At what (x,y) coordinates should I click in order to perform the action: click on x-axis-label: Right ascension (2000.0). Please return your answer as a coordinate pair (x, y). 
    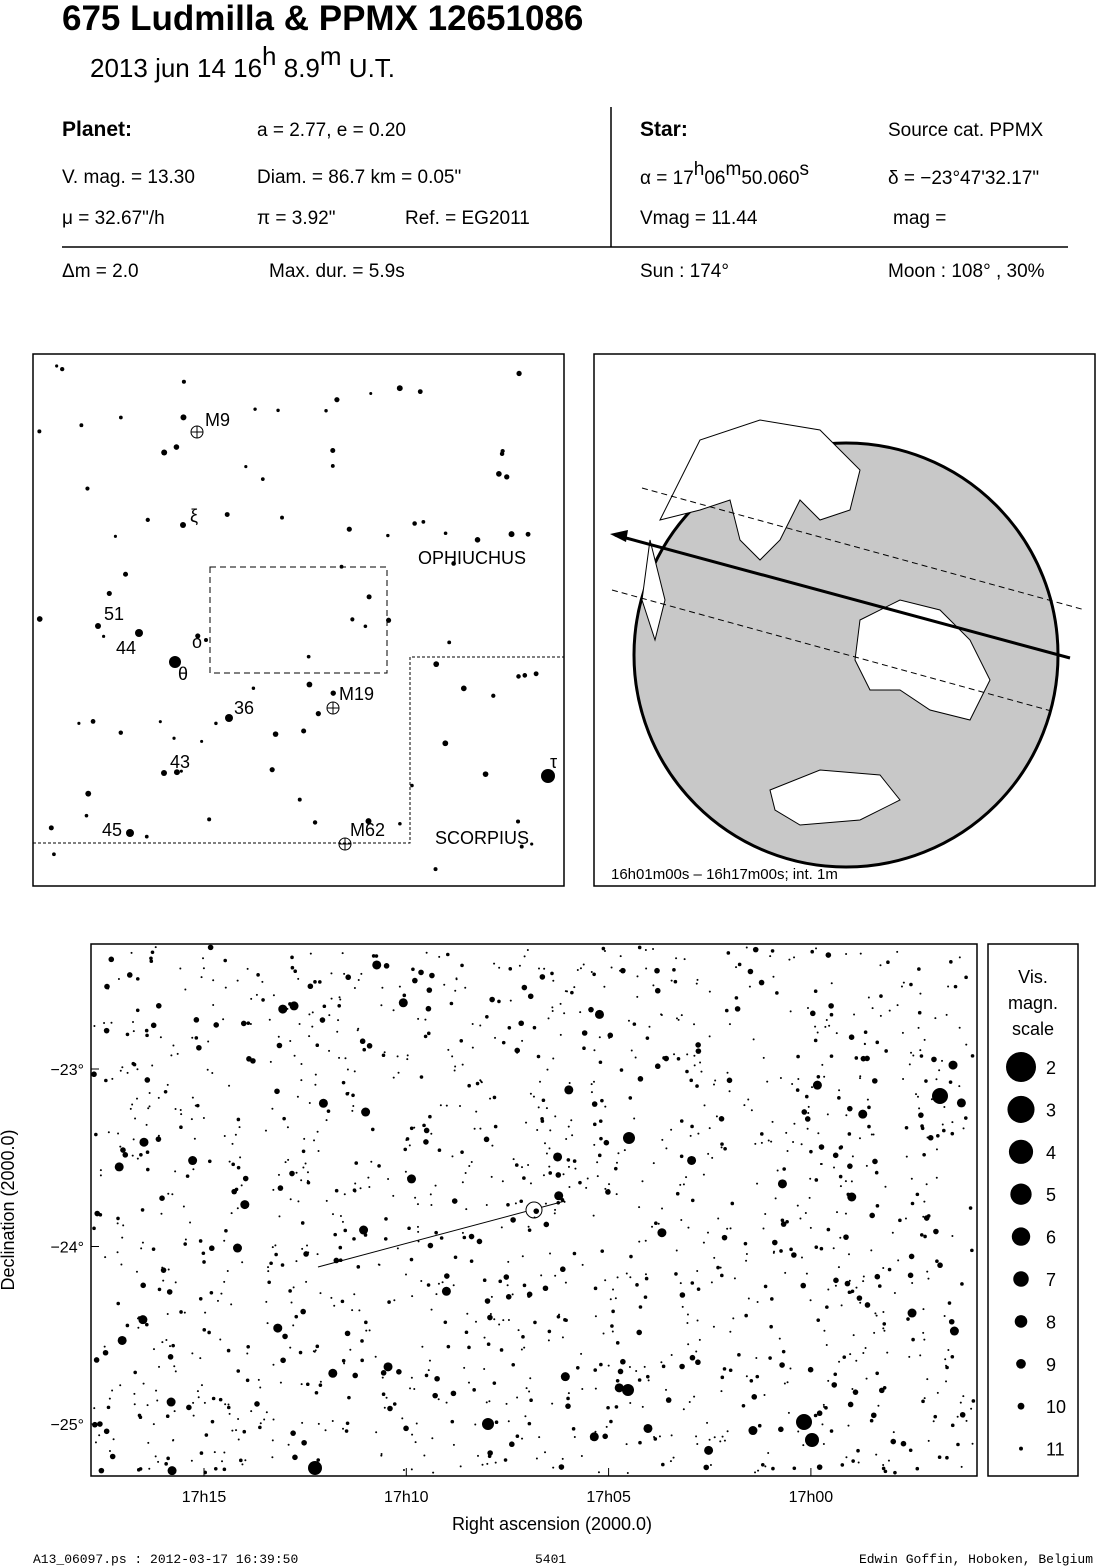
    Looking at the image, I should click on (552, 1524).